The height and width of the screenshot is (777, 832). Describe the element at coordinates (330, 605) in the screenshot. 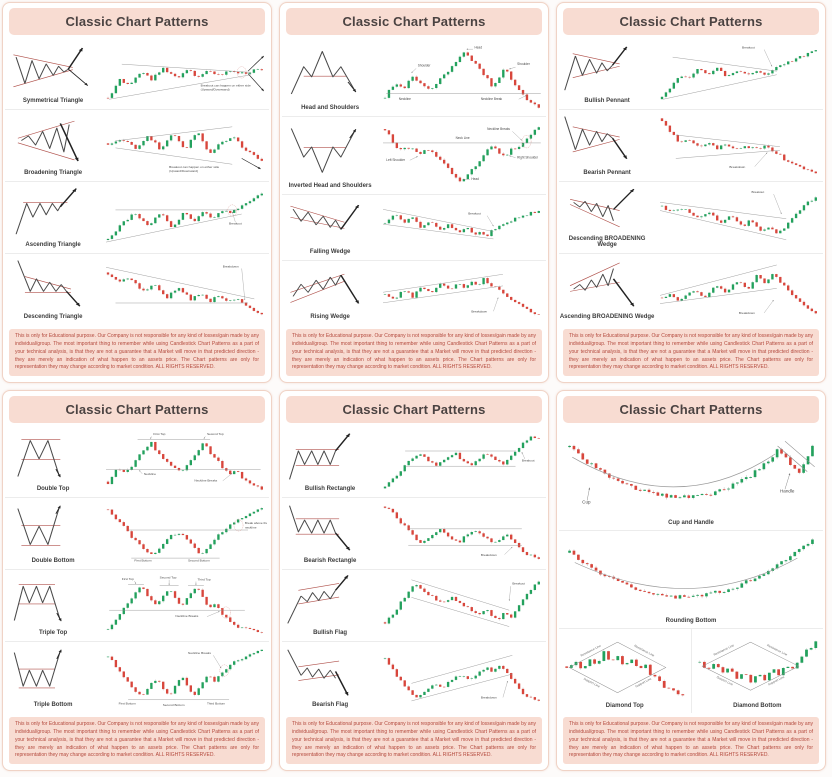

I see `pattern-sketch-cell: Bullish Flag` at that location.